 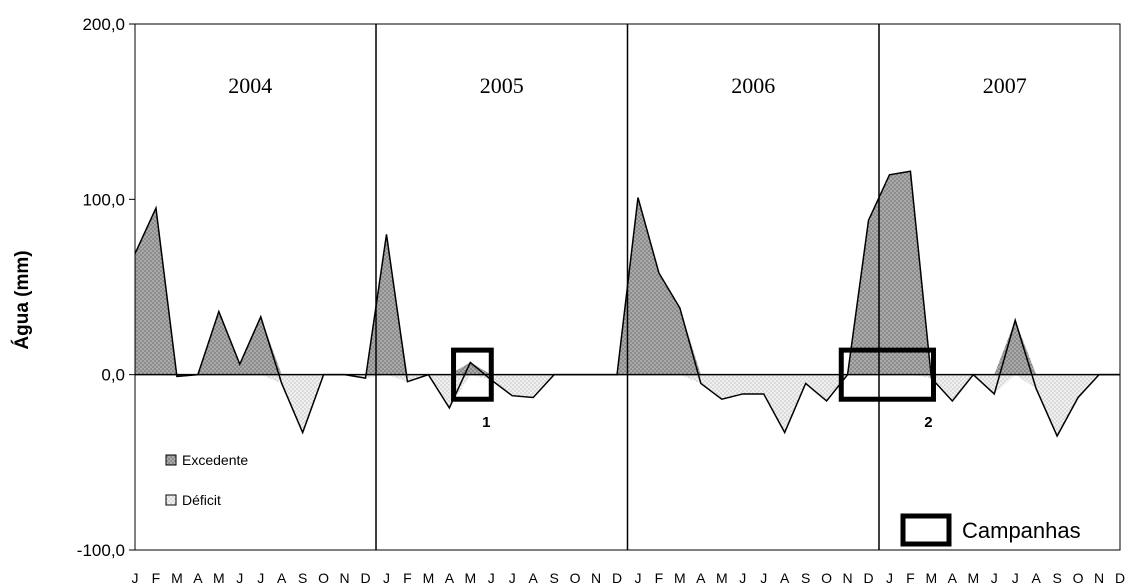 What do you see at coordinates (250, 85) in the screenshot?
I see `year-label-2004: 2004` at bounding box center [250, 85].